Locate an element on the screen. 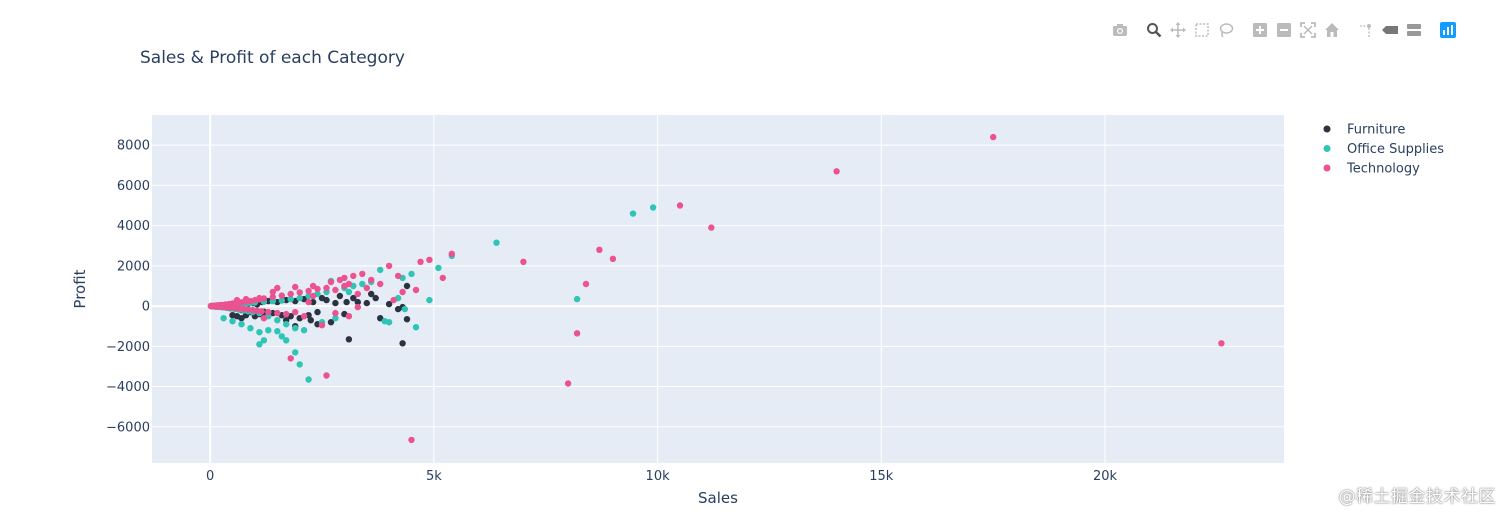 The height and width of the screenshot is (521, 1512). plotly-logo-icon is located at coordinates (1448, 30).